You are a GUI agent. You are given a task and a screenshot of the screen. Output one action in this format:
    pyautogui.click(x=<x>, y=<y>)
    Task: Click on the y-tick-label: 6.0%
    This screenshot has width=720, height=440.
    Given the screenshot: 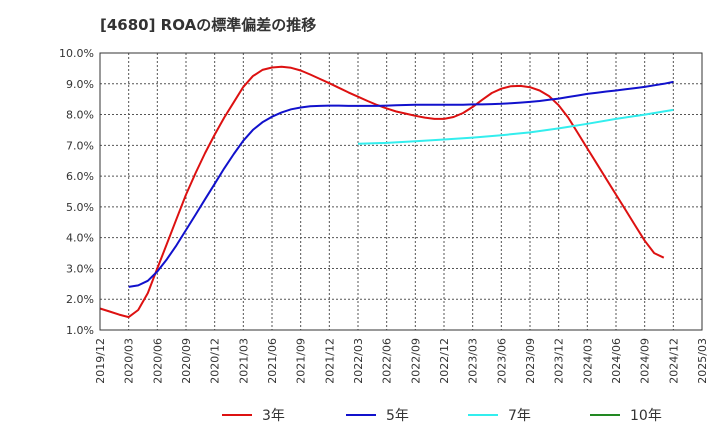 What is the action you would take?
    pyautogui.click(x=80, y=176)
    